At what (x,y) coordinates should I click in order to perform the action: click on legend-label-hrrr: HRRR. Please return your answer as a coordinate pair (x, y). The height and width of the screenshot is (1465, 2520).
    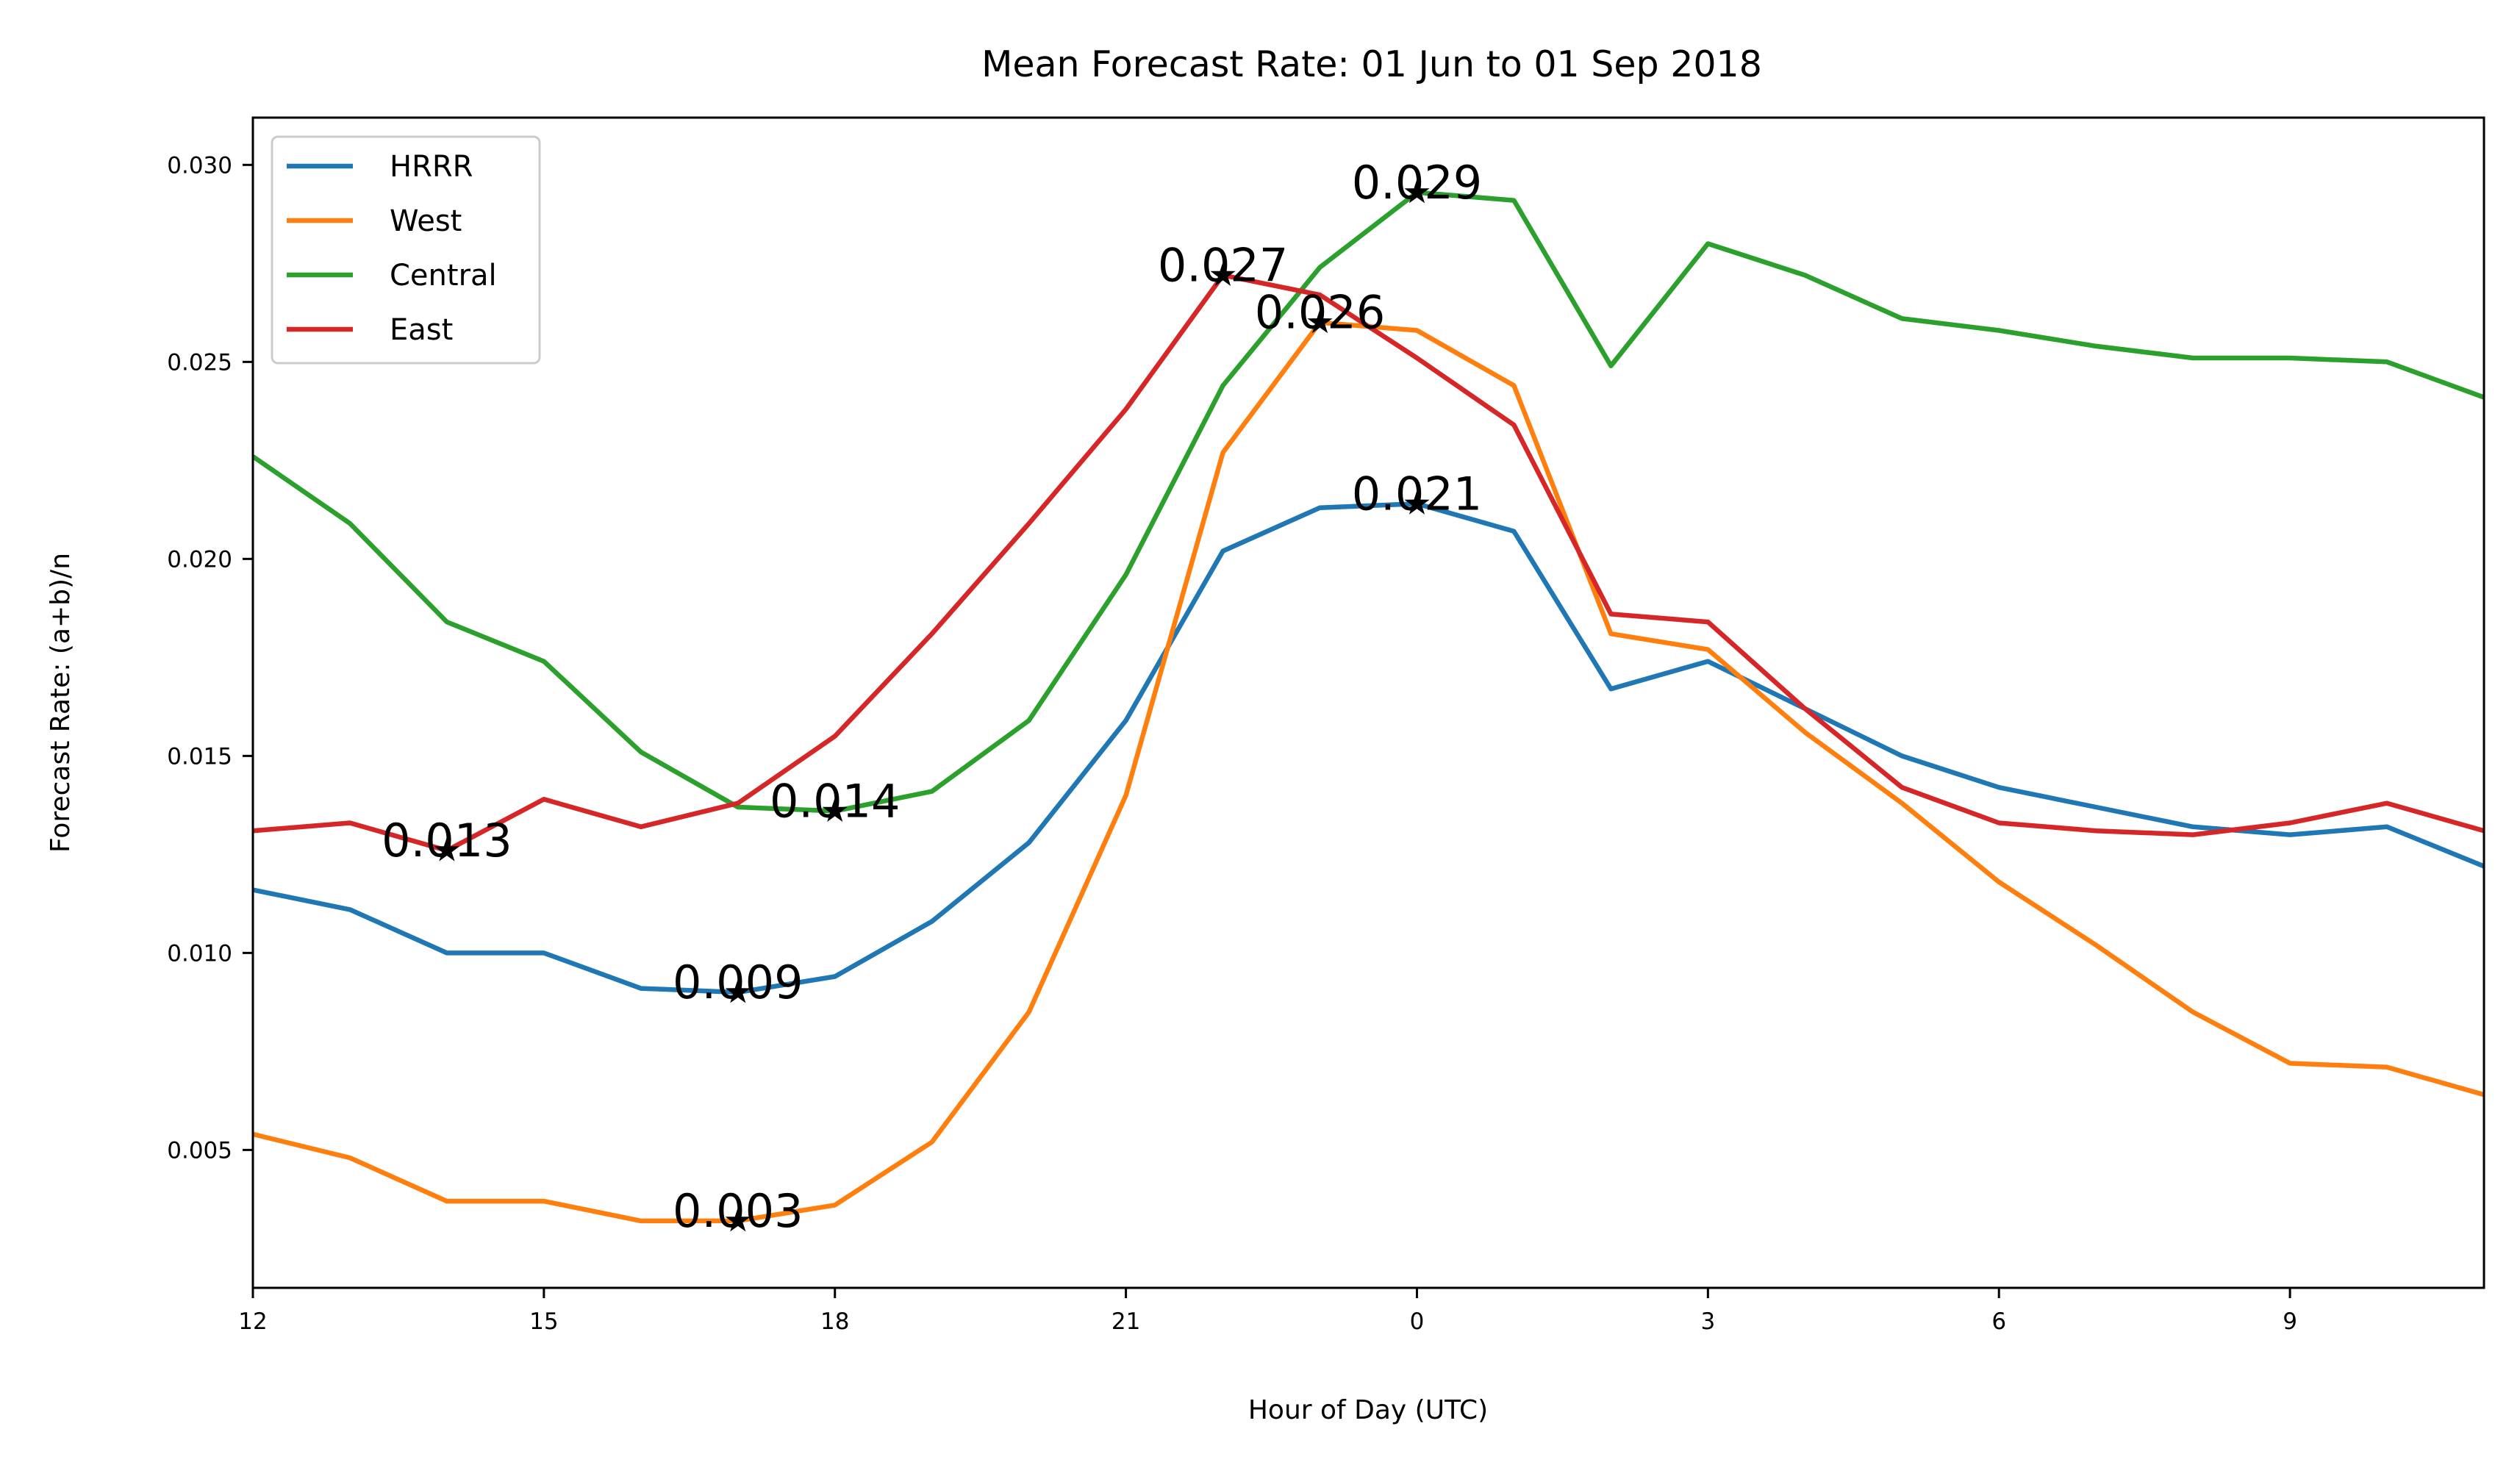
    Looking at the image, I should click on (431, 167).